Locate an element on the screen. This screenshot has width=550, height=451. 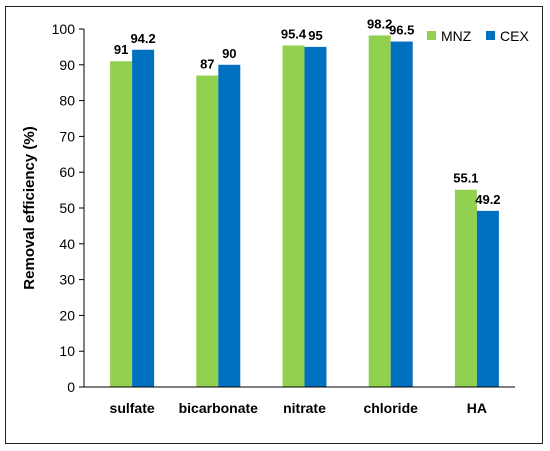
bar-cex-chloride is located at coordinates (401, 214).